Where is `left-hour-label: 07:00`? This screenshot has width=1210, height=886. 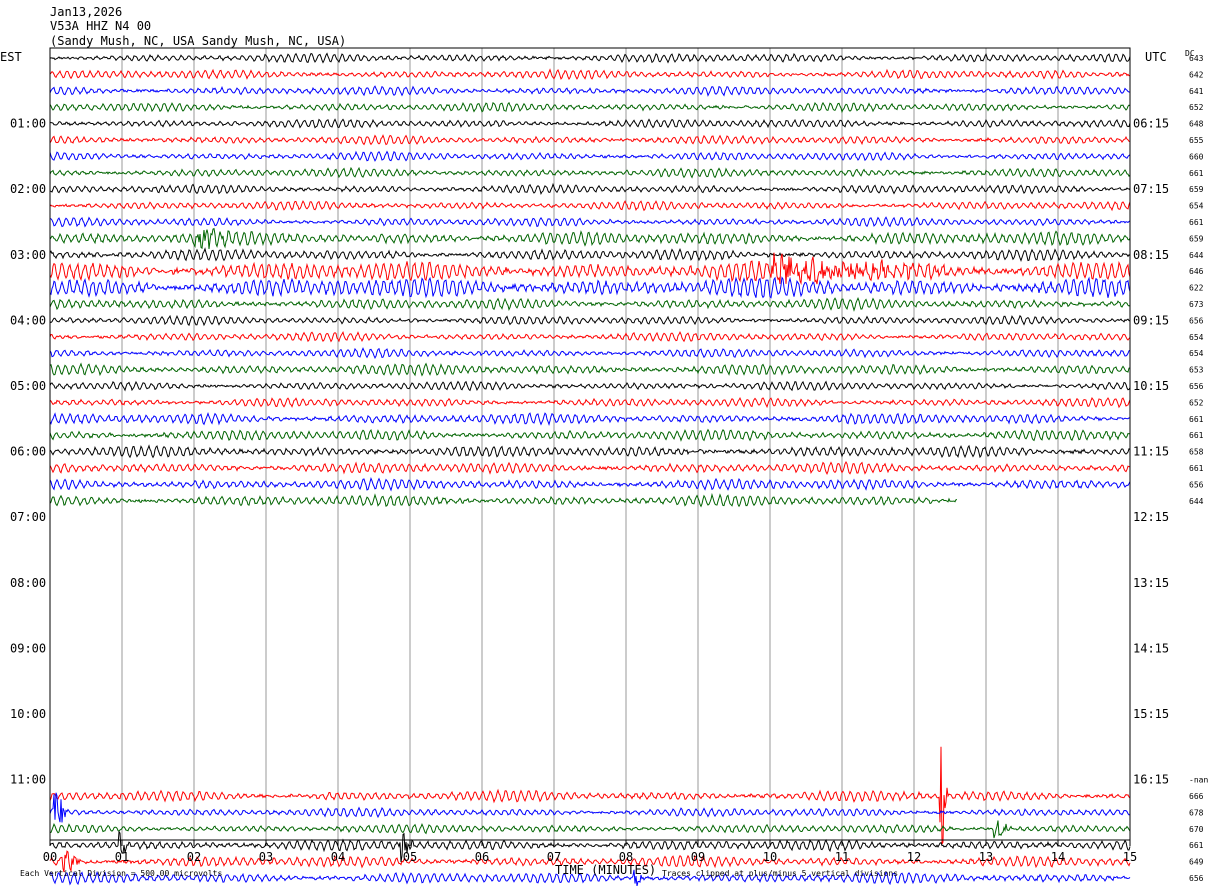
left-hour-label: 07:00 is located at coordinates (28, 517).